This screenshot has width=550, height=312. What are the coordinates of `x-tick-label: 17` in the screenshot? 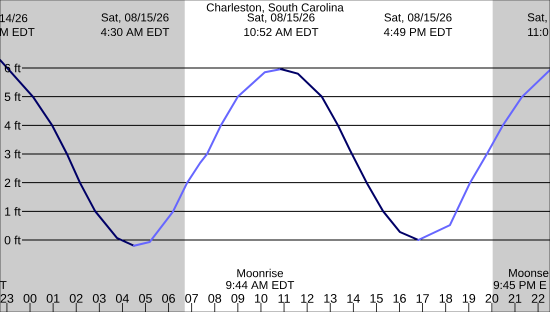 It's located at (422, 298).